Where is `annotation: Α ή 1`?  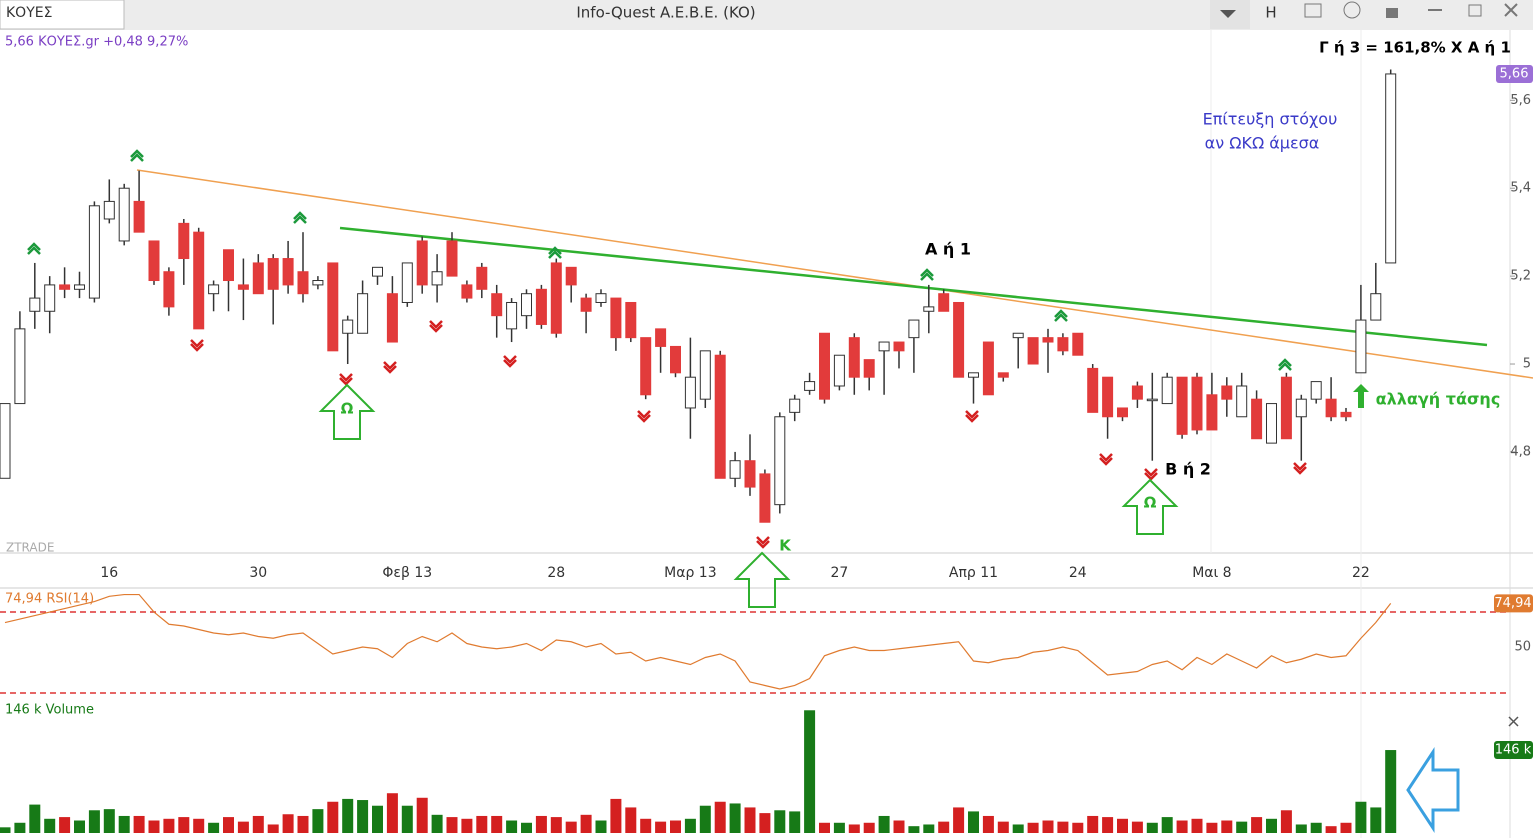
annotation: Α ή 1 is located at coordinates (948, 249).